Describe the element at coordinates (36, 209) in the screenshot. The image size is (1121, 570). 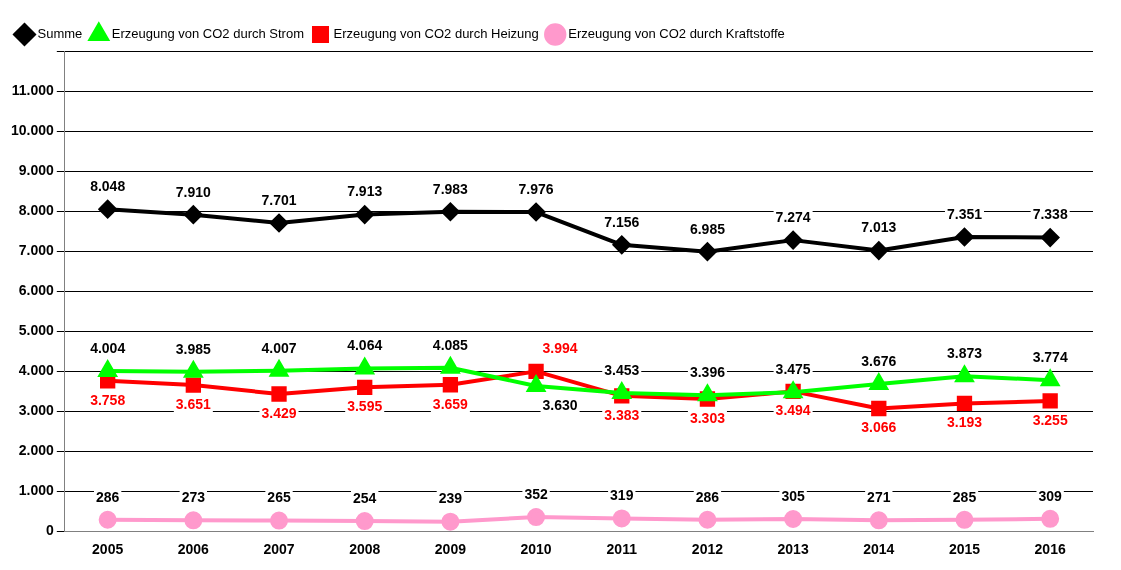
I see `y-tick-label: 8.000` at that location.